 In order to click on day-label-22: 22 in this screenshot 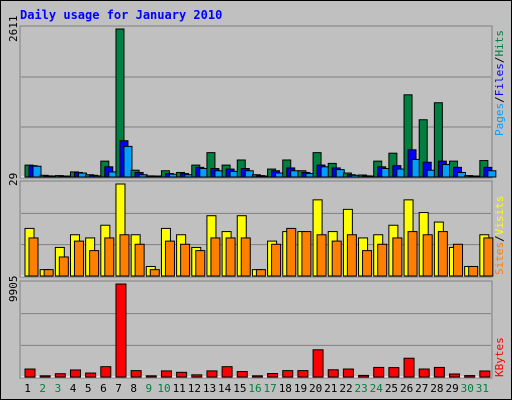, I will do `click(345, 388)`.